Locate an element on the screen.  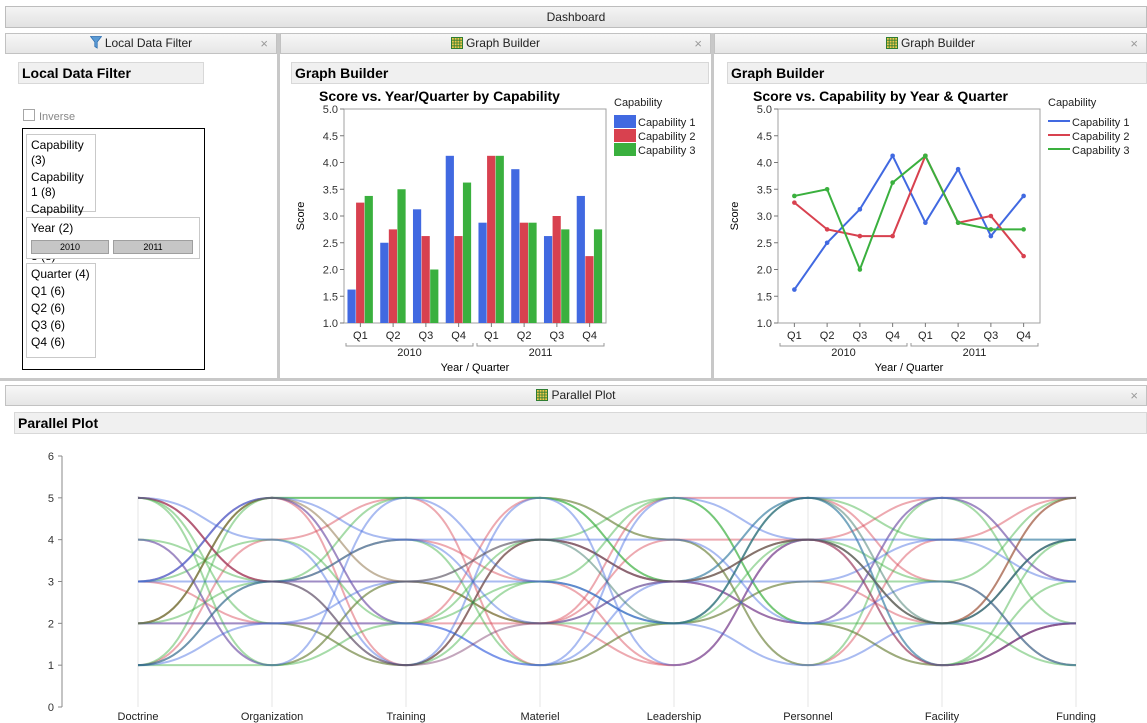
tab-graph-builder-2: Graph Builder × is located at coordinates (930, 43).